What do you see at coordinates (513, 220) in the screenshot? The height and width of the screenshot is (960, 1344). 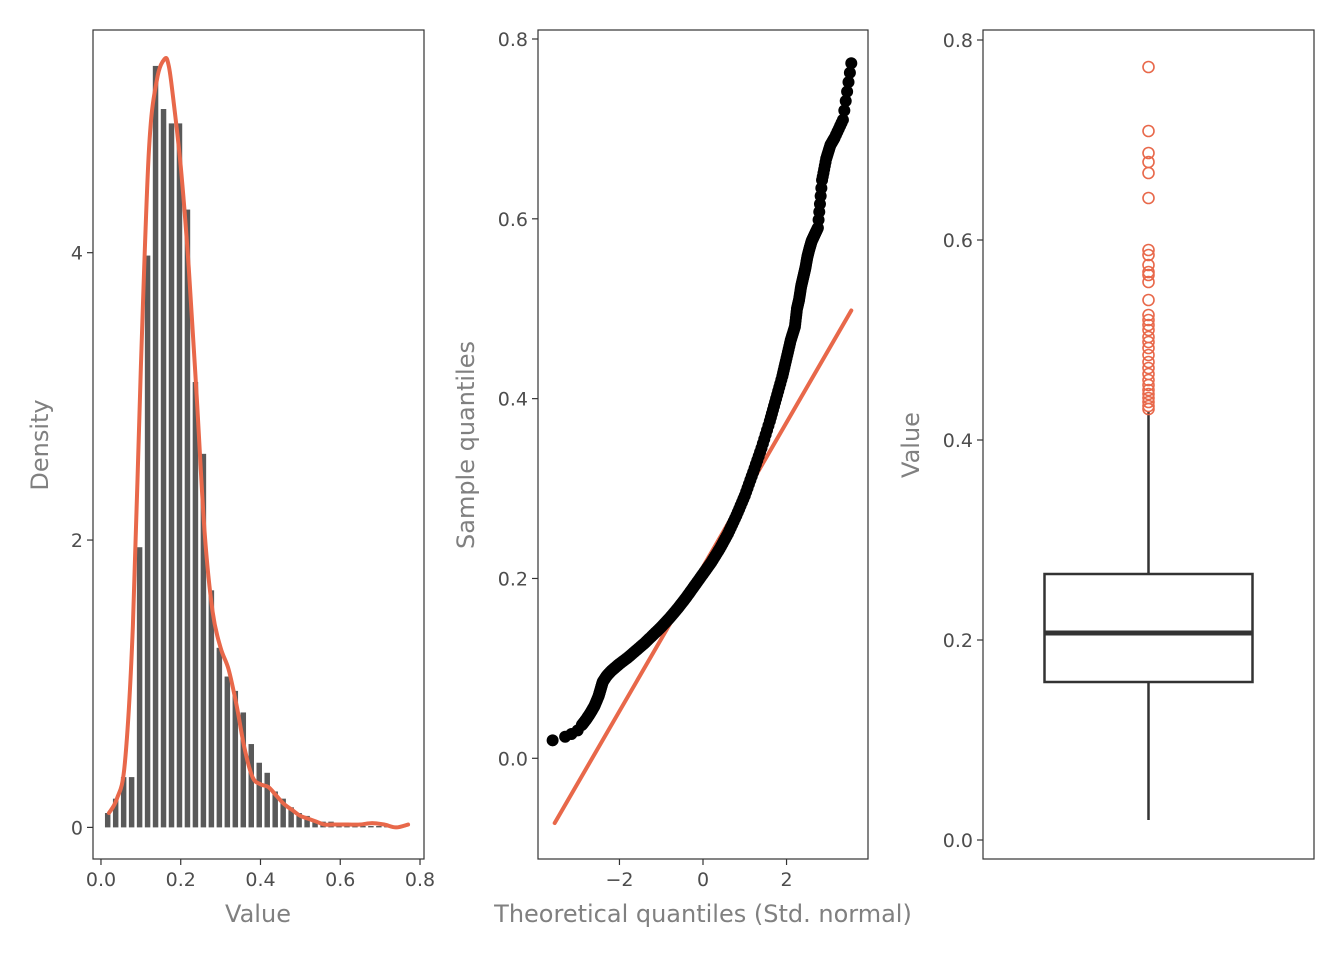 I see `qq-y-tick-label: 0.6` at bounding box center [513, 220].